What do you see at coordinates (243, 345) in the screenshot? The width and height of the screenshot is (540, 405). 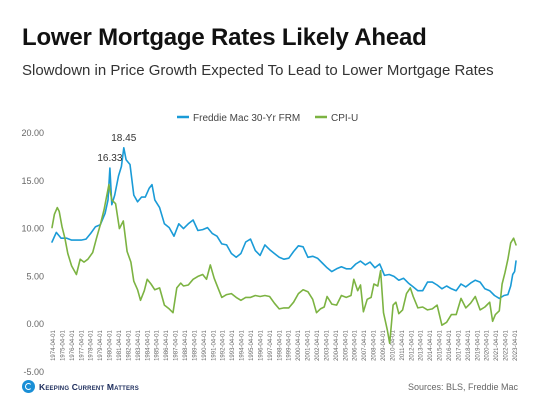 I see `x-tick-label: 1994-04-01` at bounding box center [243, 345].